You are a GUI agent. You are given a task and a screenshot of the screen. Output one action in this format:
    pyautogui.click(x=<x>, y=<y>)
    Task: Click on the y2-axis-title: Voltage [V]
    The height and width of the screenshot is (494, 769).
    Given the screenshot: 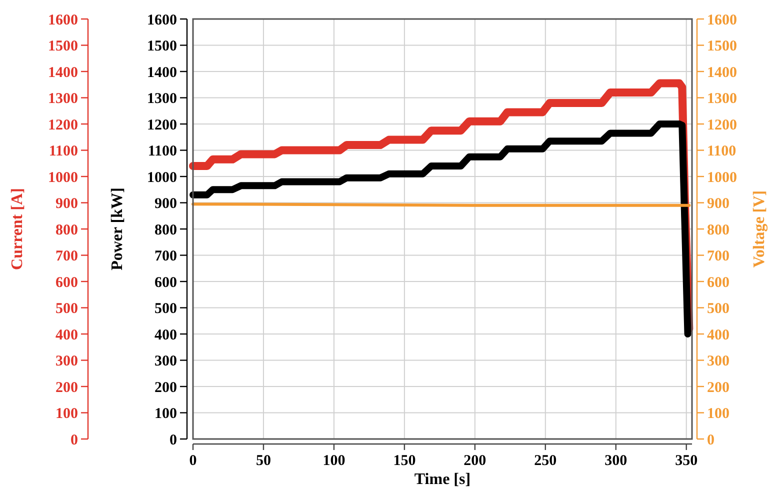 What is the action you would take?
    pyautogui.click(x=759, y=229)
    